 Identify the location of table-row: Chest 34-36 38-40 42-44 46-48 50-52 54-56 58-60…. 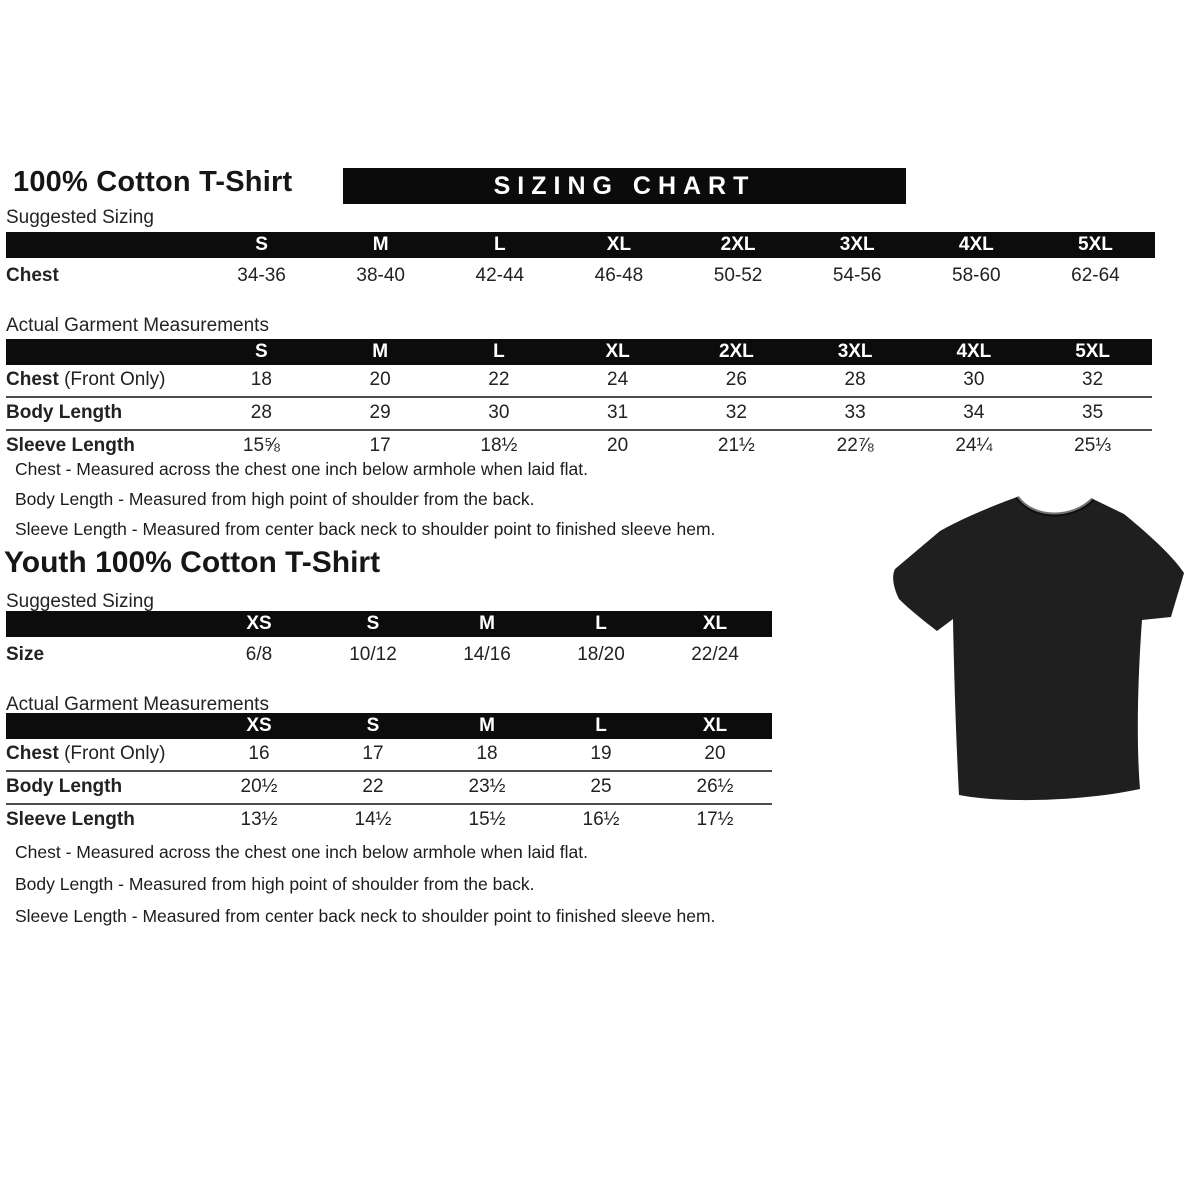
(580, 277).